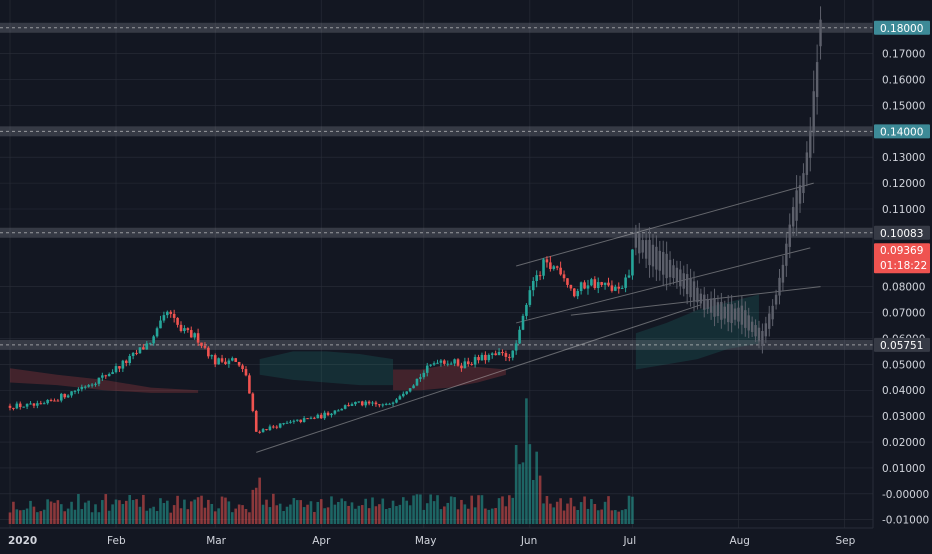  What do you see at coordinates (903, 266) in the screenshot?
I see `bar-countdown: 01:18:22` at bounding box center [903, 266].